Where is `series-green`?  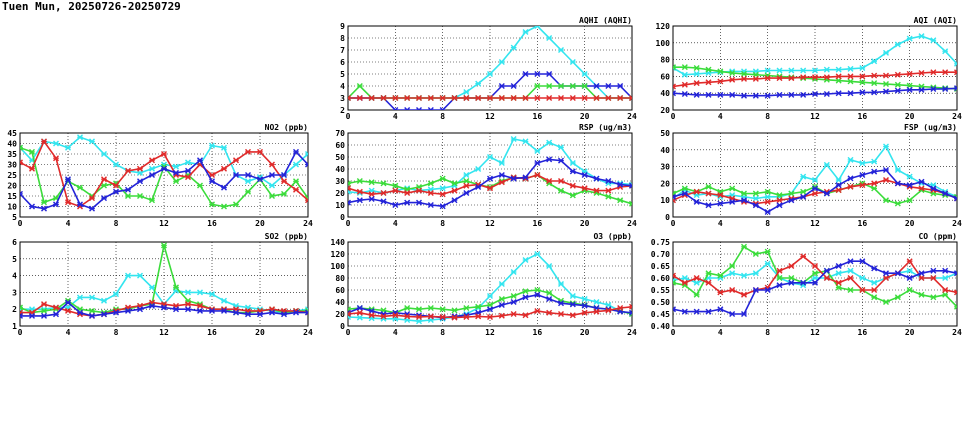 series-green is located at coordinates (815, 276).